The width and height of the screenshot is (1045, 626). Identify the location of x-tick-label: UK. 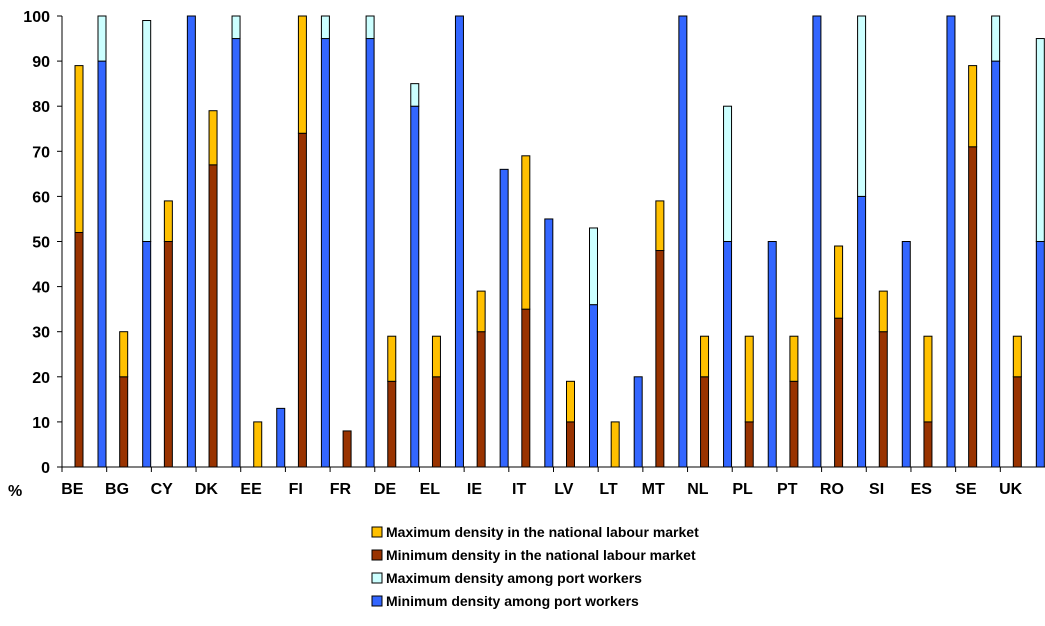
(1011, 489).